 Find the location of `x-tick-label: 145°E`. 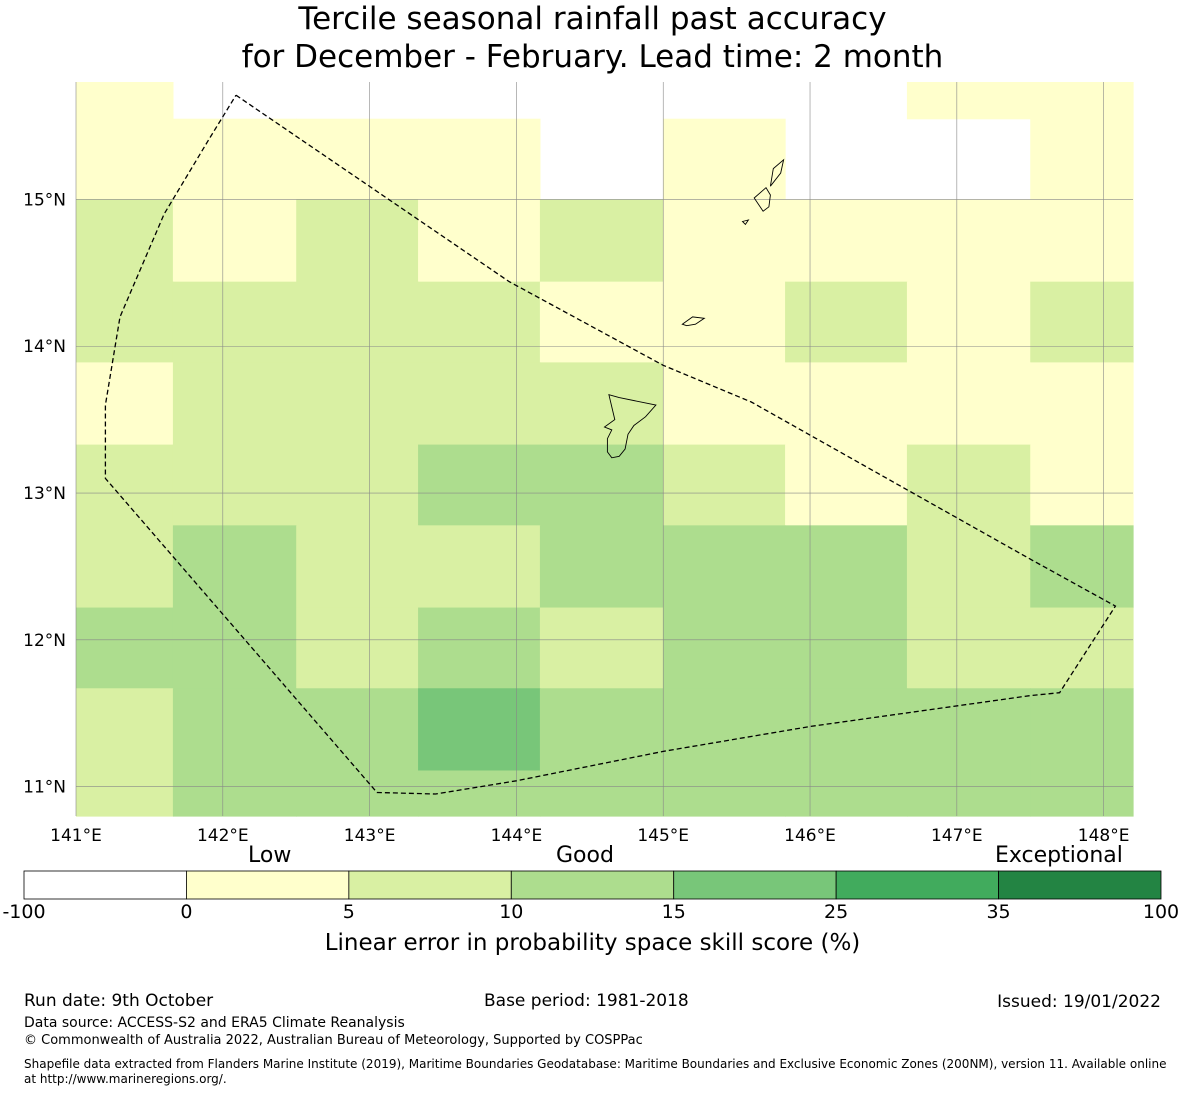

x-tick-label: 145°E is located at coordinates (663, 836).